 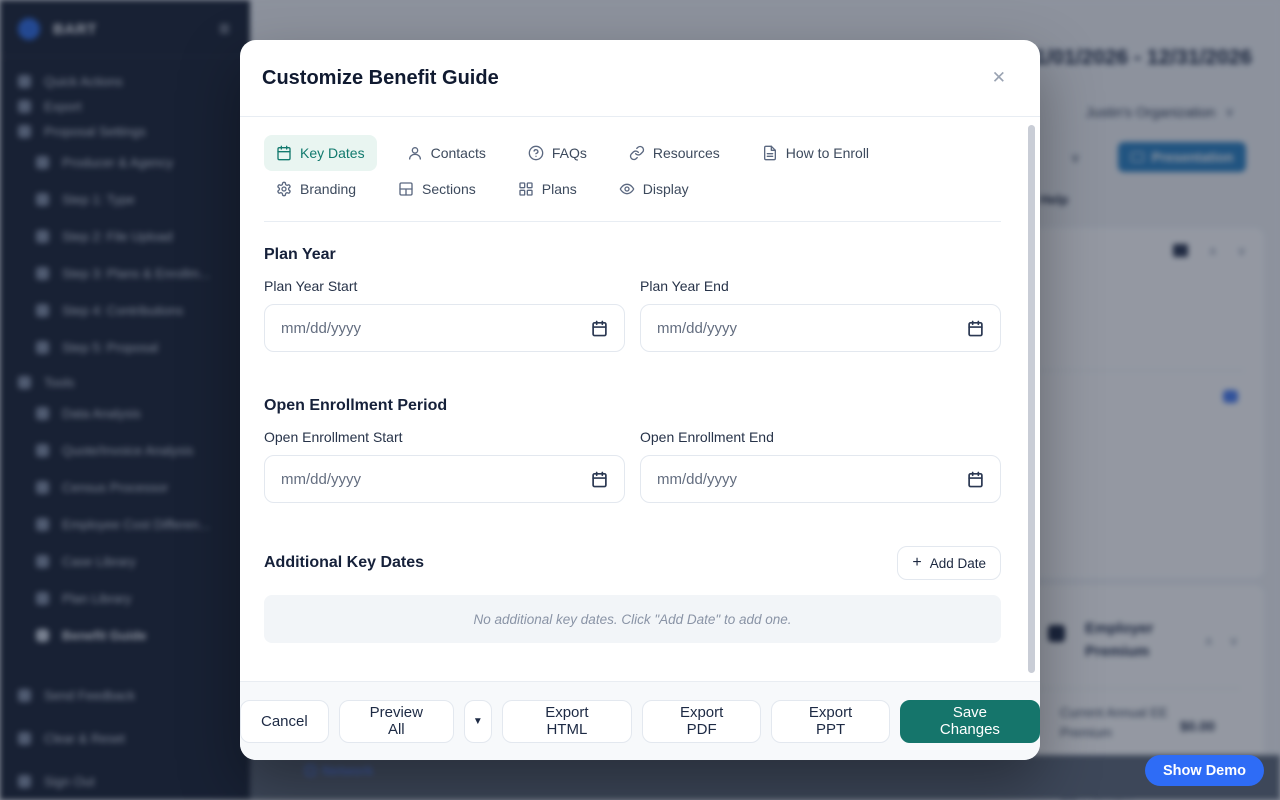 What do you see at coordinates (1056, 633) in the screenshot?
I see `building-icon` at bounding box center [1056, 633].